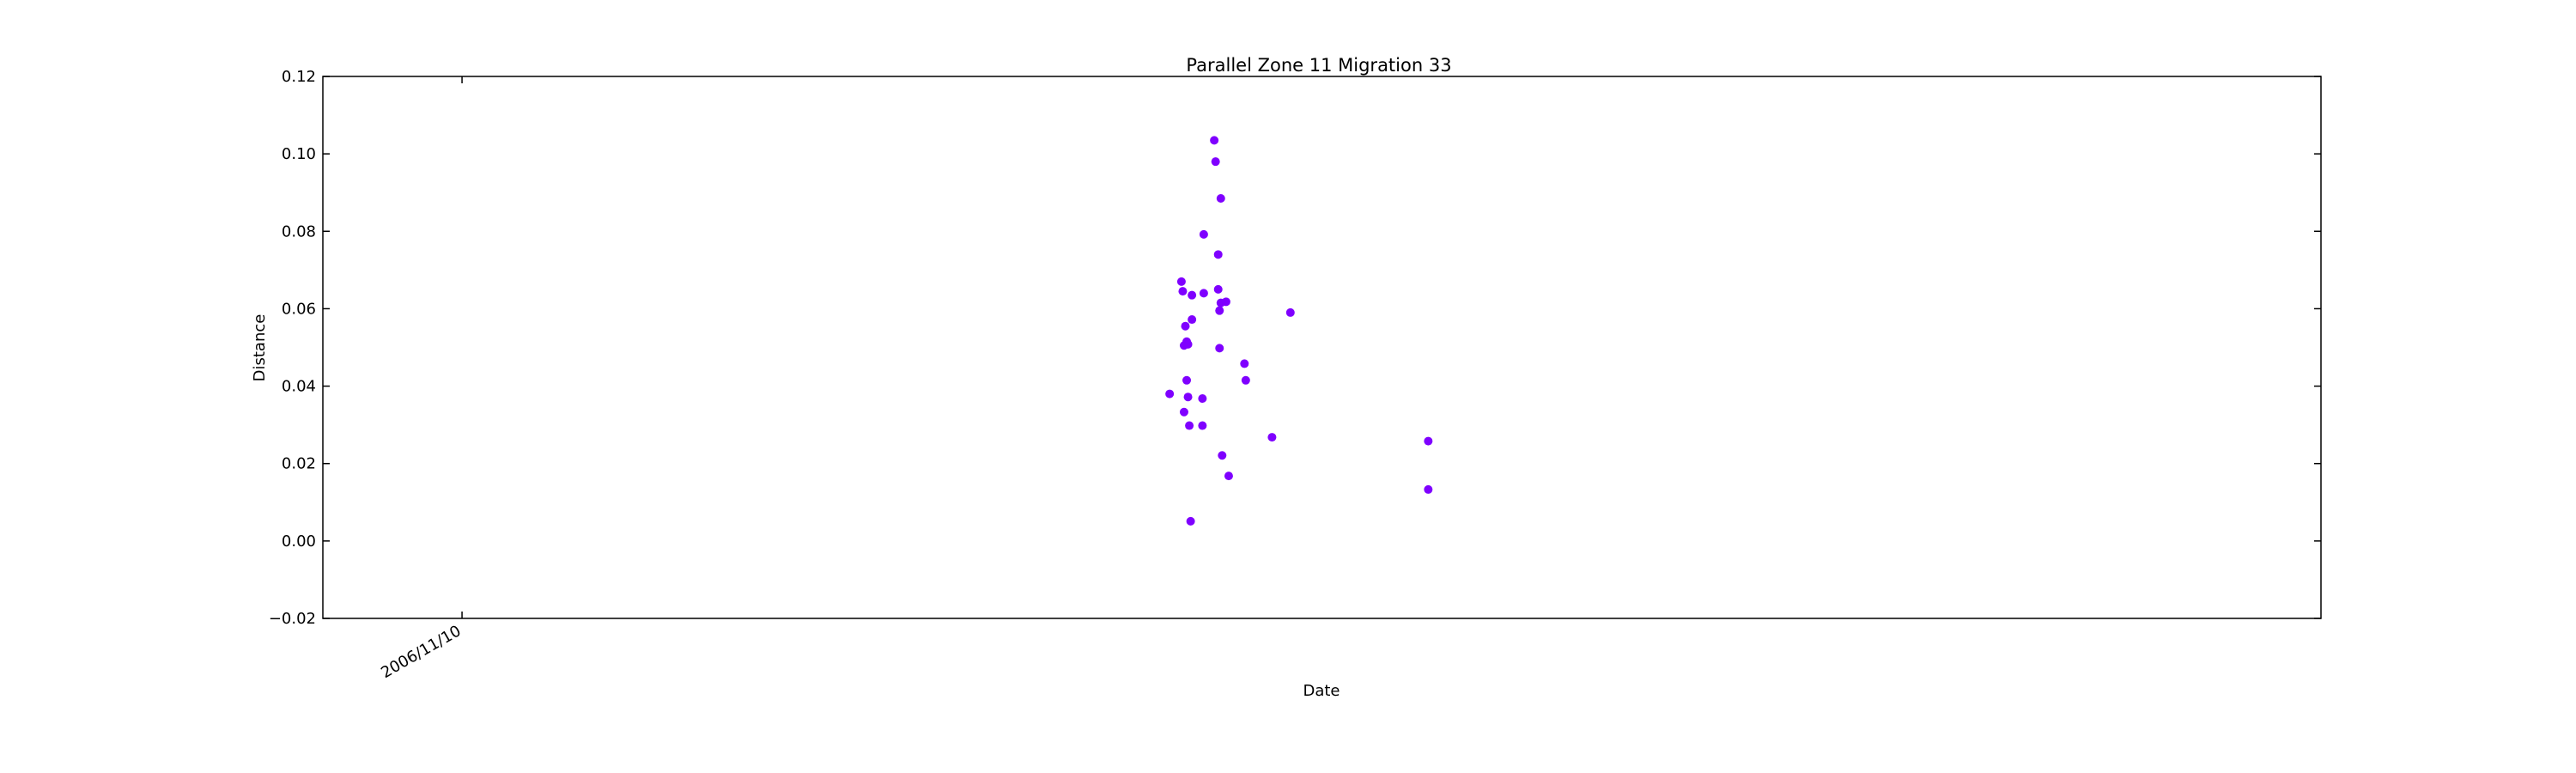 Image resolution: width=2576 pixels, height=773 pixels. What do you see at coordinates (421, 652) in the screenshot?
I see `x-tick-label: 2006/11/10` at bounding box center [421, 652].